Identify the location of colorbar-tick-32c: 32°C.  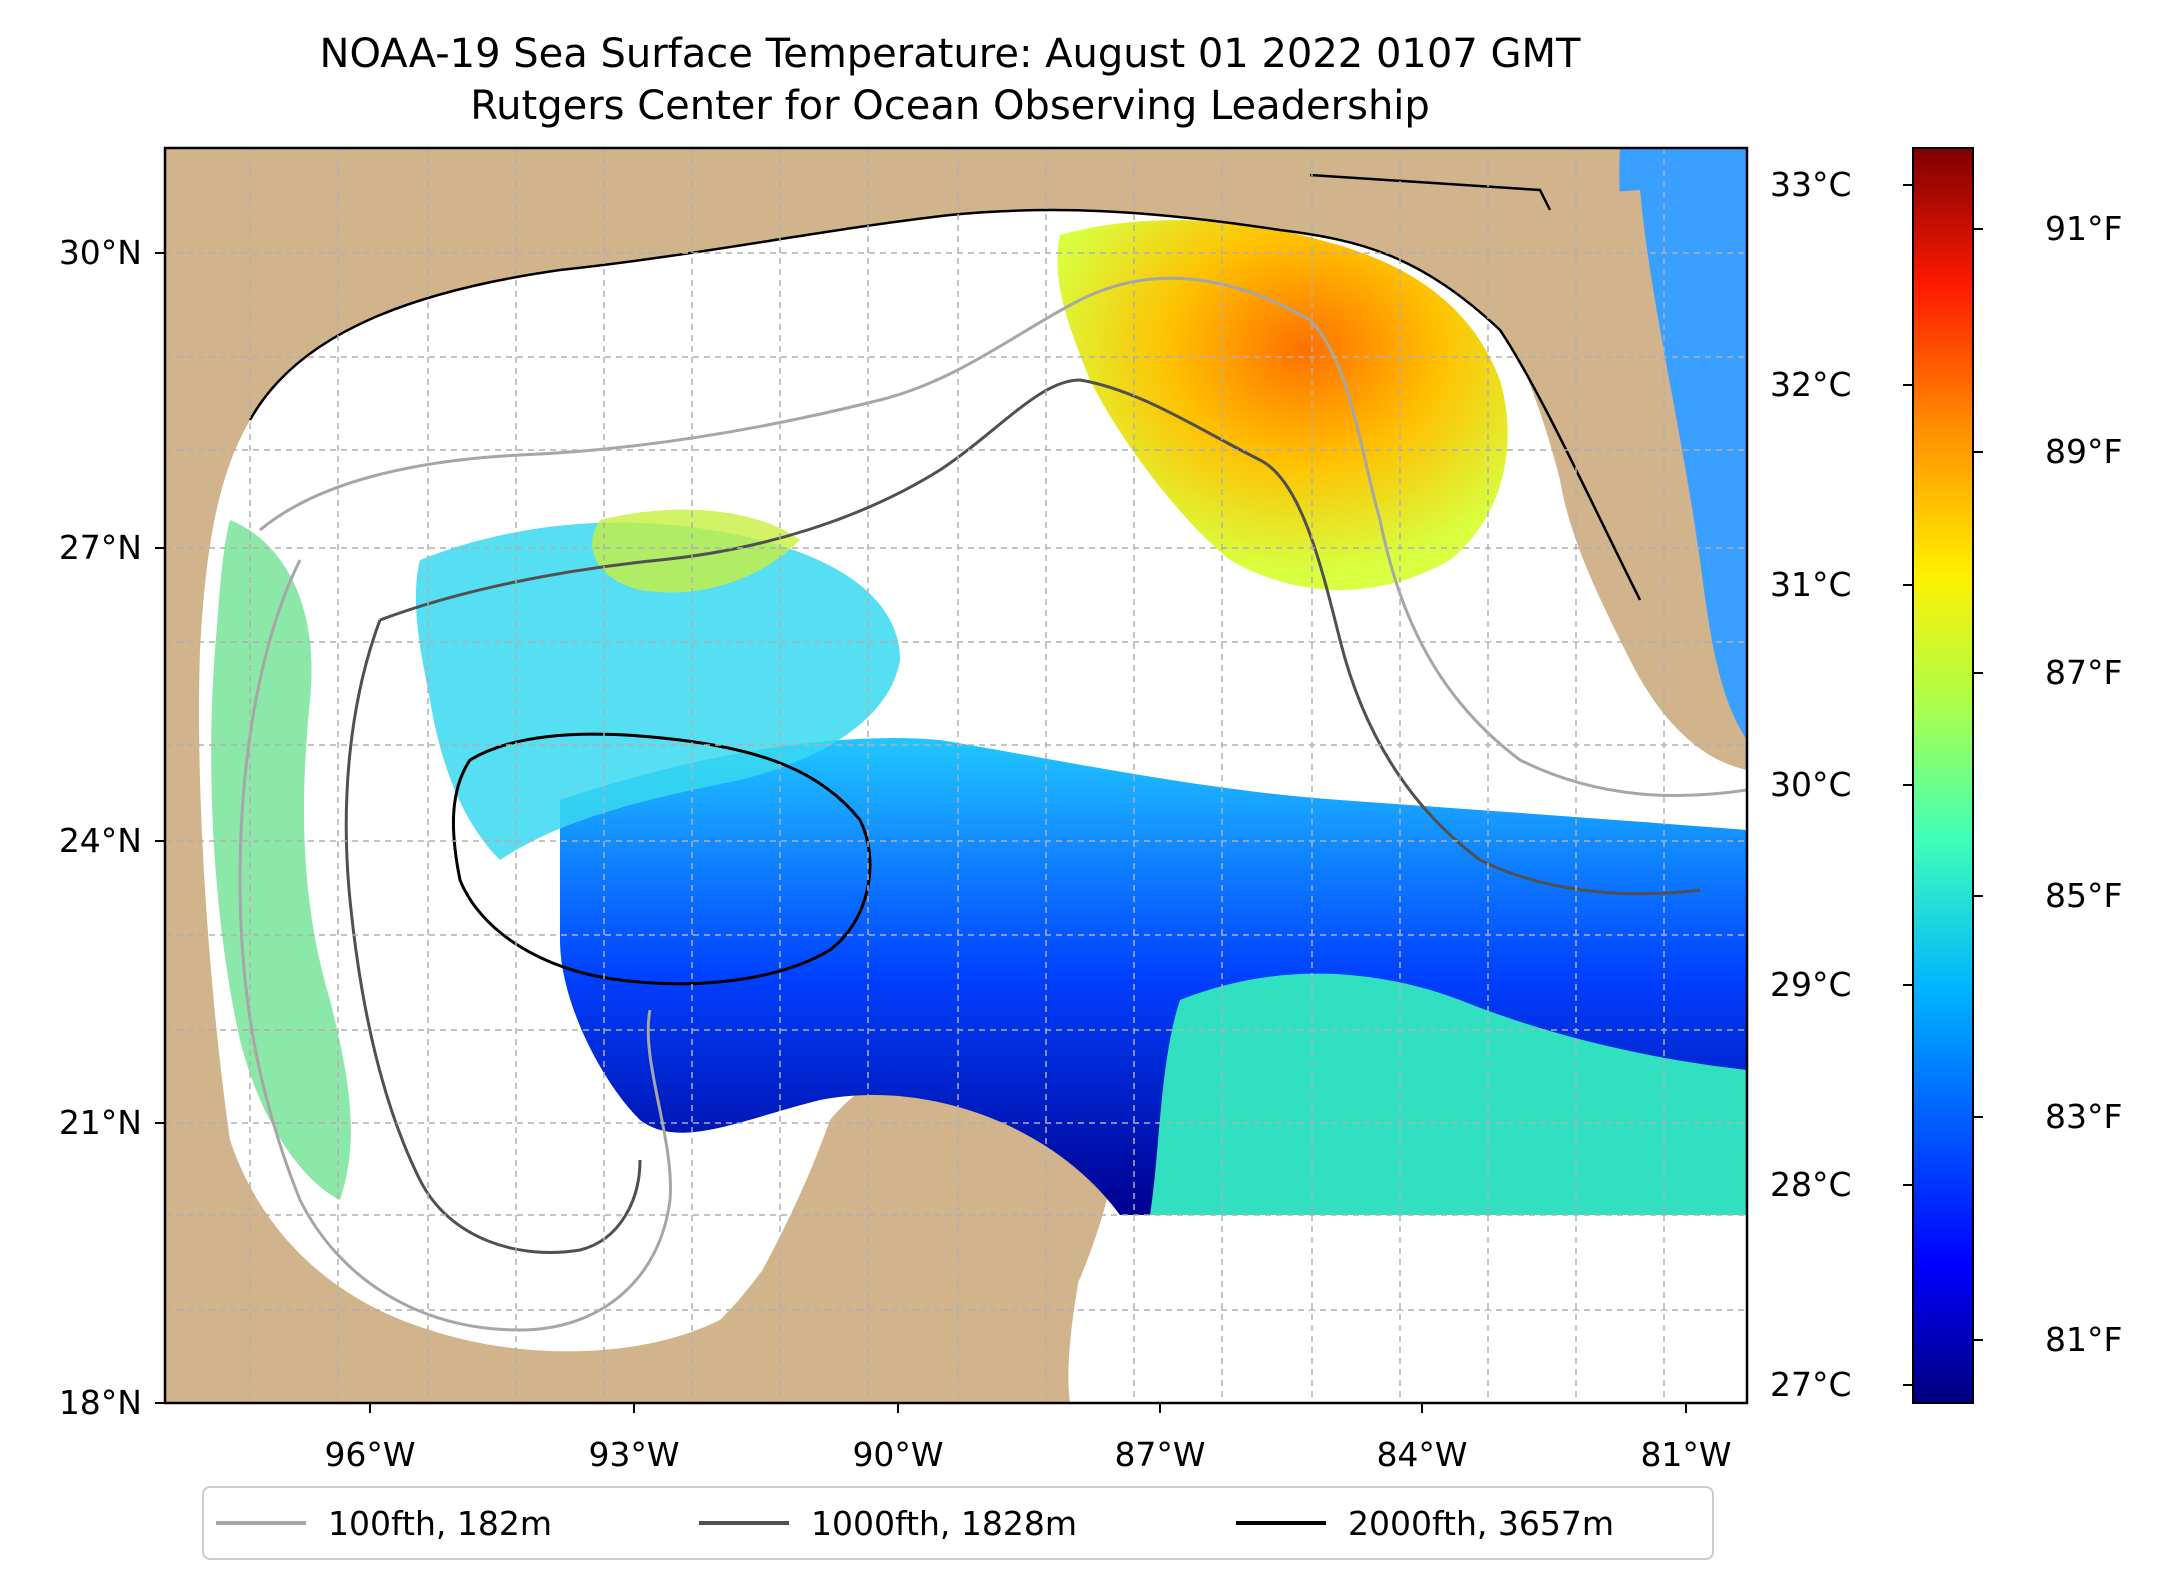
(1811, 384).